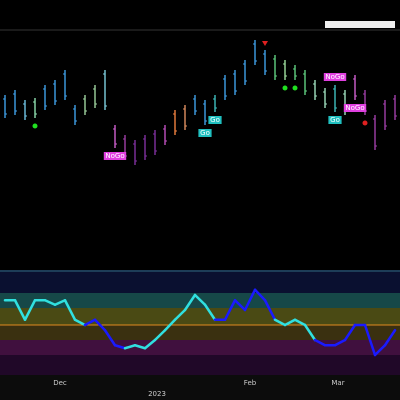 This screenshot has width=400, height=400. I want to click on x-tick-label: Mar, so click(337, 383).